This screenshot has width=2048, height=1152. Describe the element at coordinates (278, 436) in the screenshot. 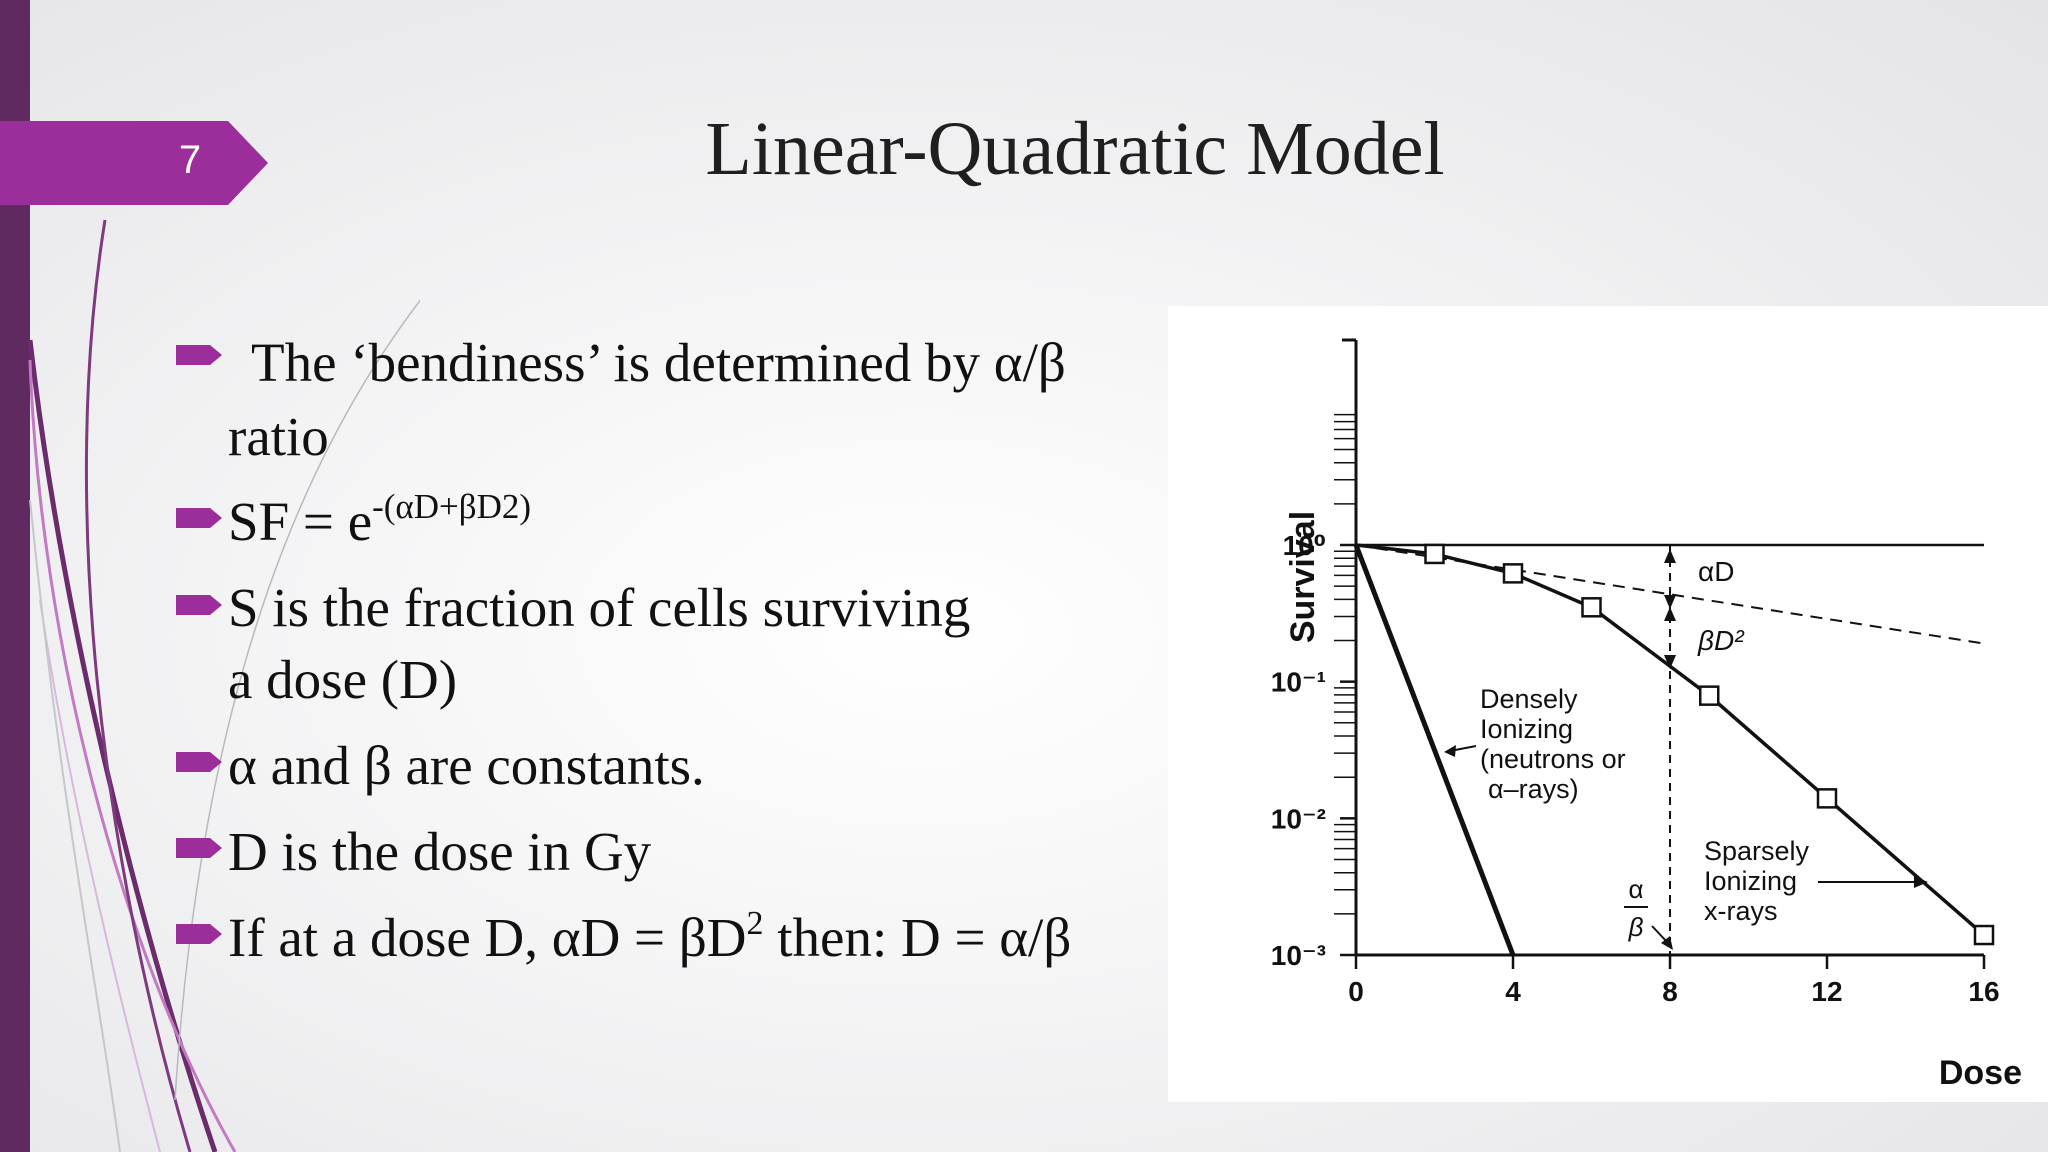

I see `bullet-1-line2: ratio` at that location.